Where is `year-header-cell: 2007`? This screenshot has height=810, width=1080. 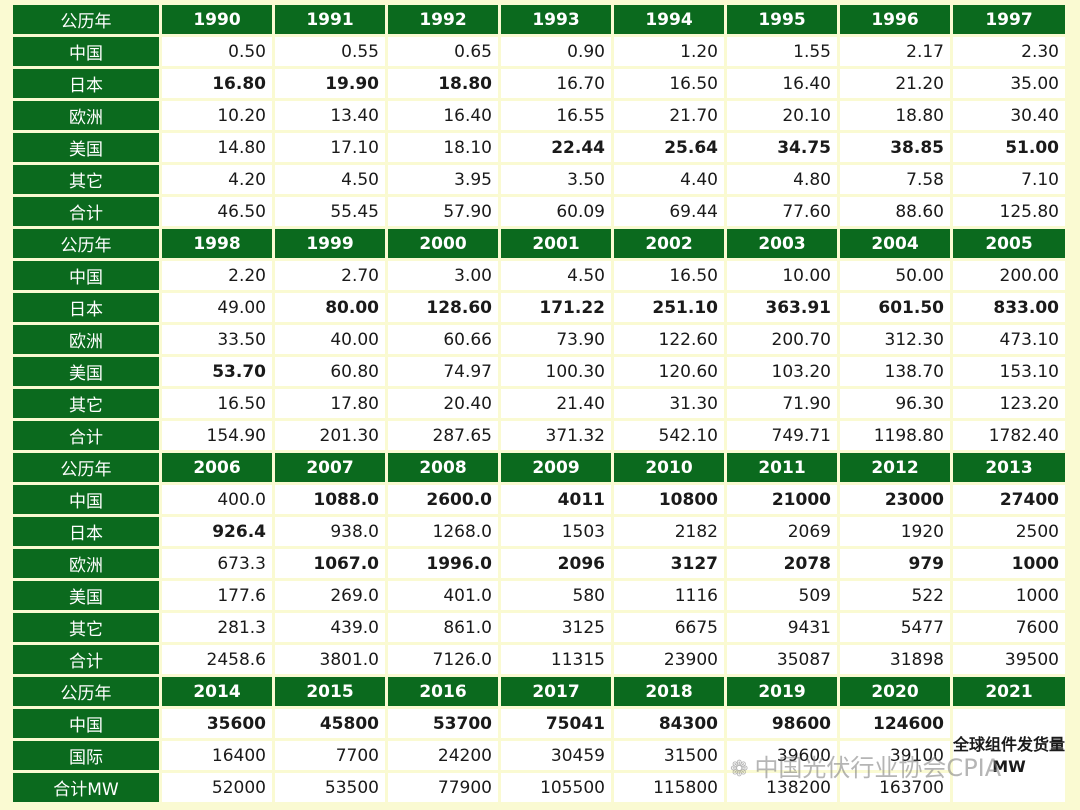
year-header-cell: 2007 is located at coordinates (330, 467).